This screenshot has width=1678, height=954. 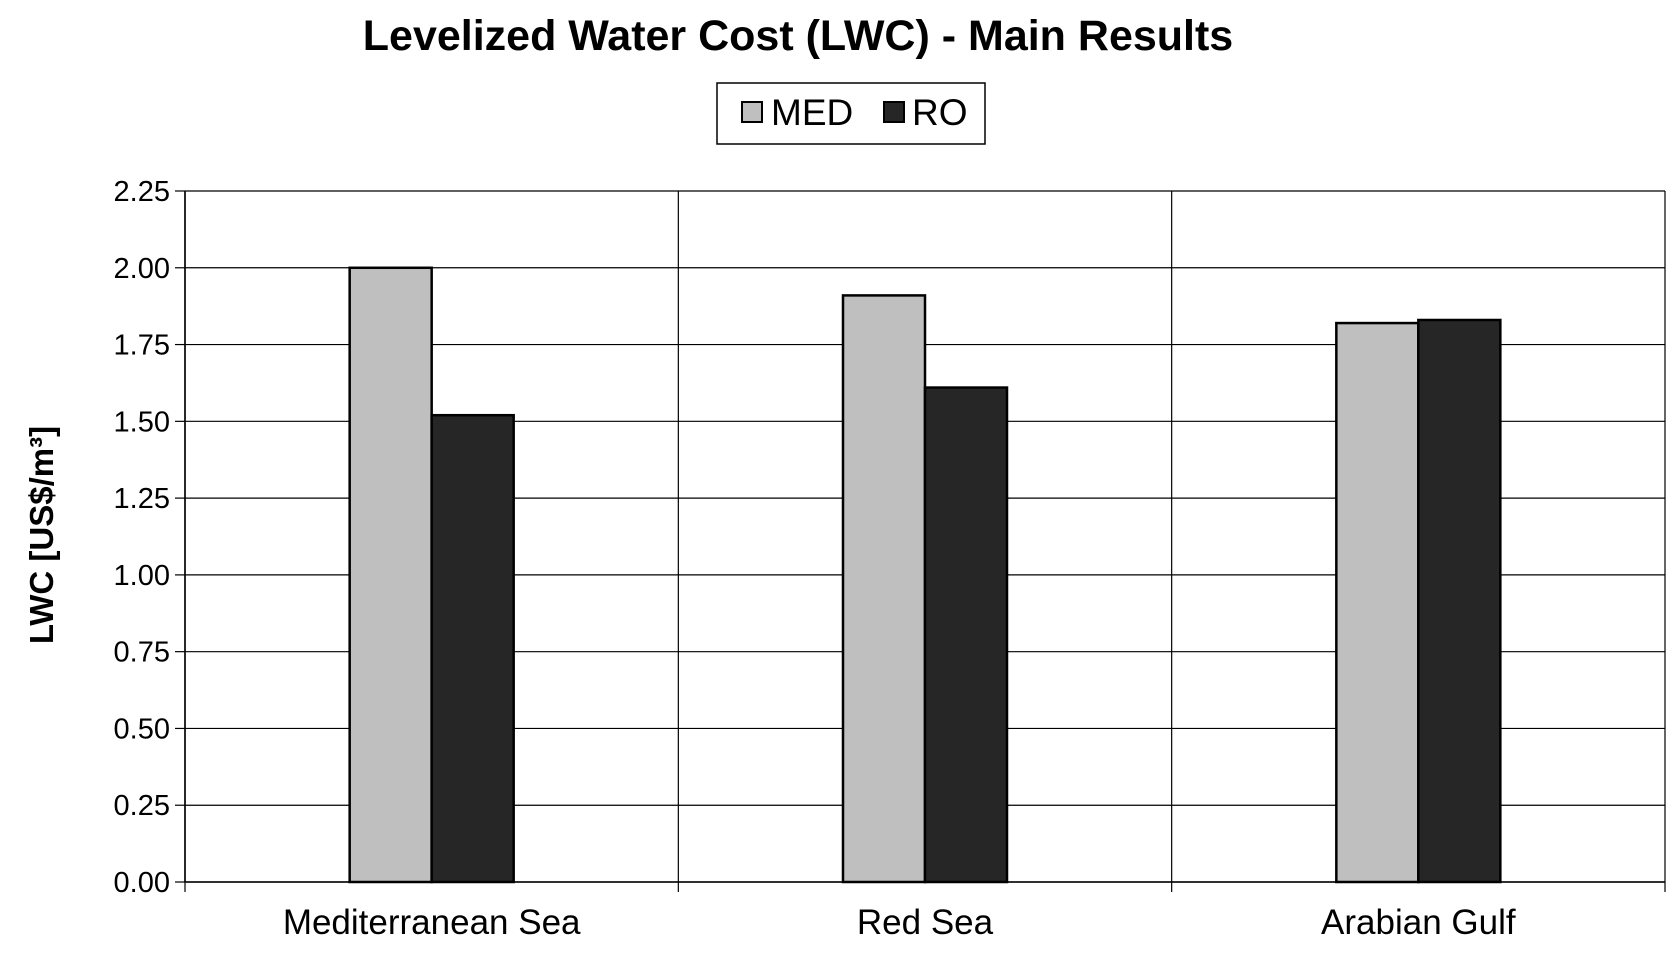 What do you see at coordinates (752, 112) in the screenshot?
I see `legend-swatch-med` at bounding box center [752, 112].